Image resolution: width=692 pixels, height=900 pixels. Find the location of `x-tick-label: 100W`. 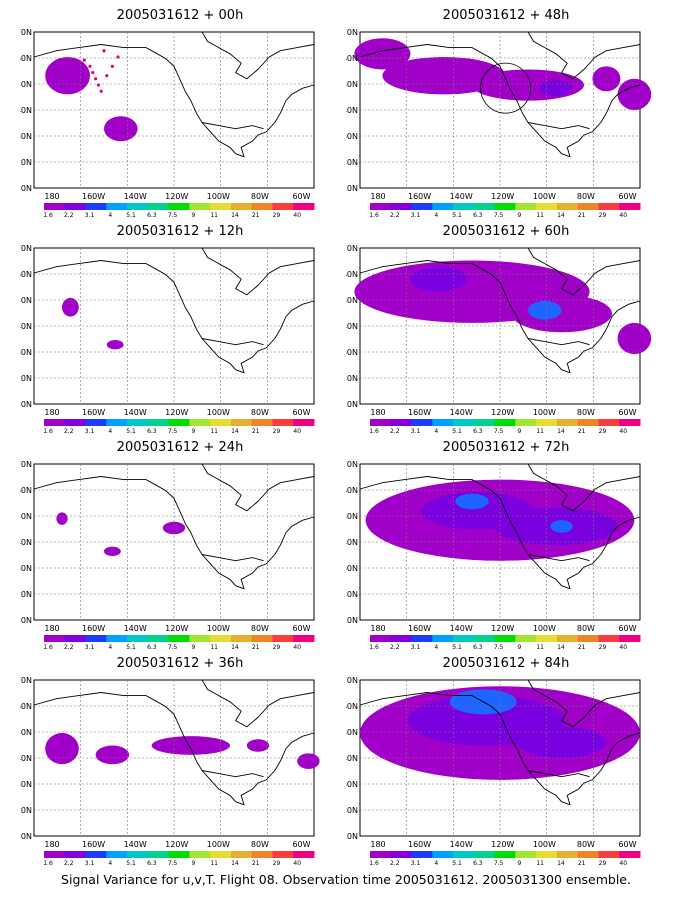

x-tick-label: 100W is located at coordinates (544, 844).